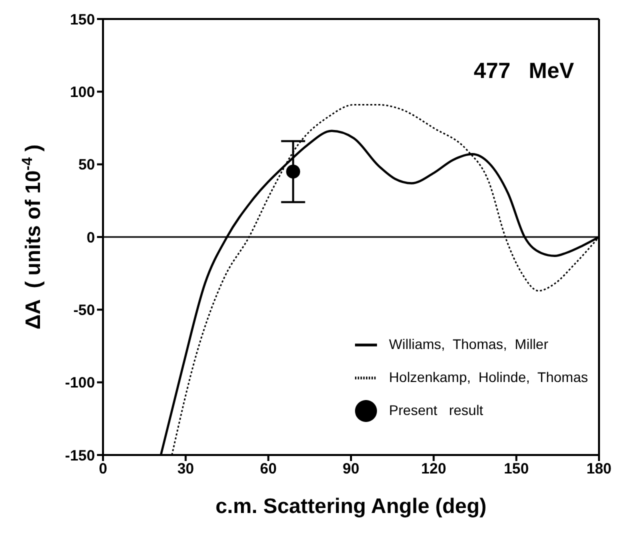 This screenshot has width=622, height=535. Describe the element at coordinates (90, 237) in the screenshot. I see `y-tick-label: 0` at that location.